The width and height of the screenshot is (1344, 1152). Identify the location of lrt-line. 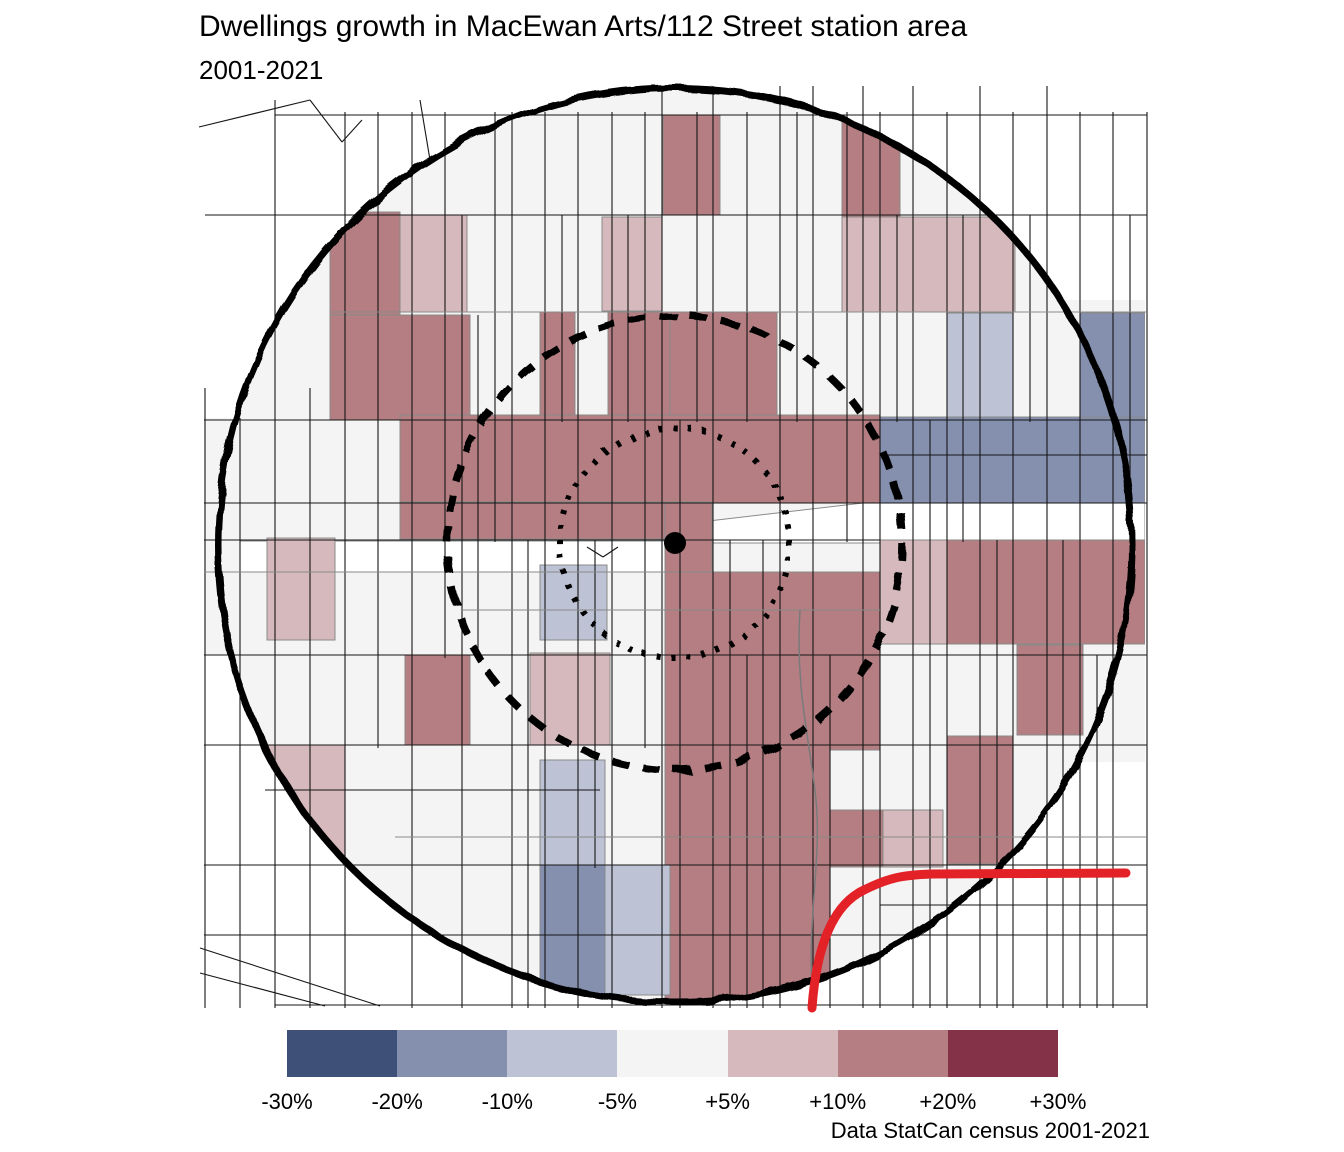
(969, 940).